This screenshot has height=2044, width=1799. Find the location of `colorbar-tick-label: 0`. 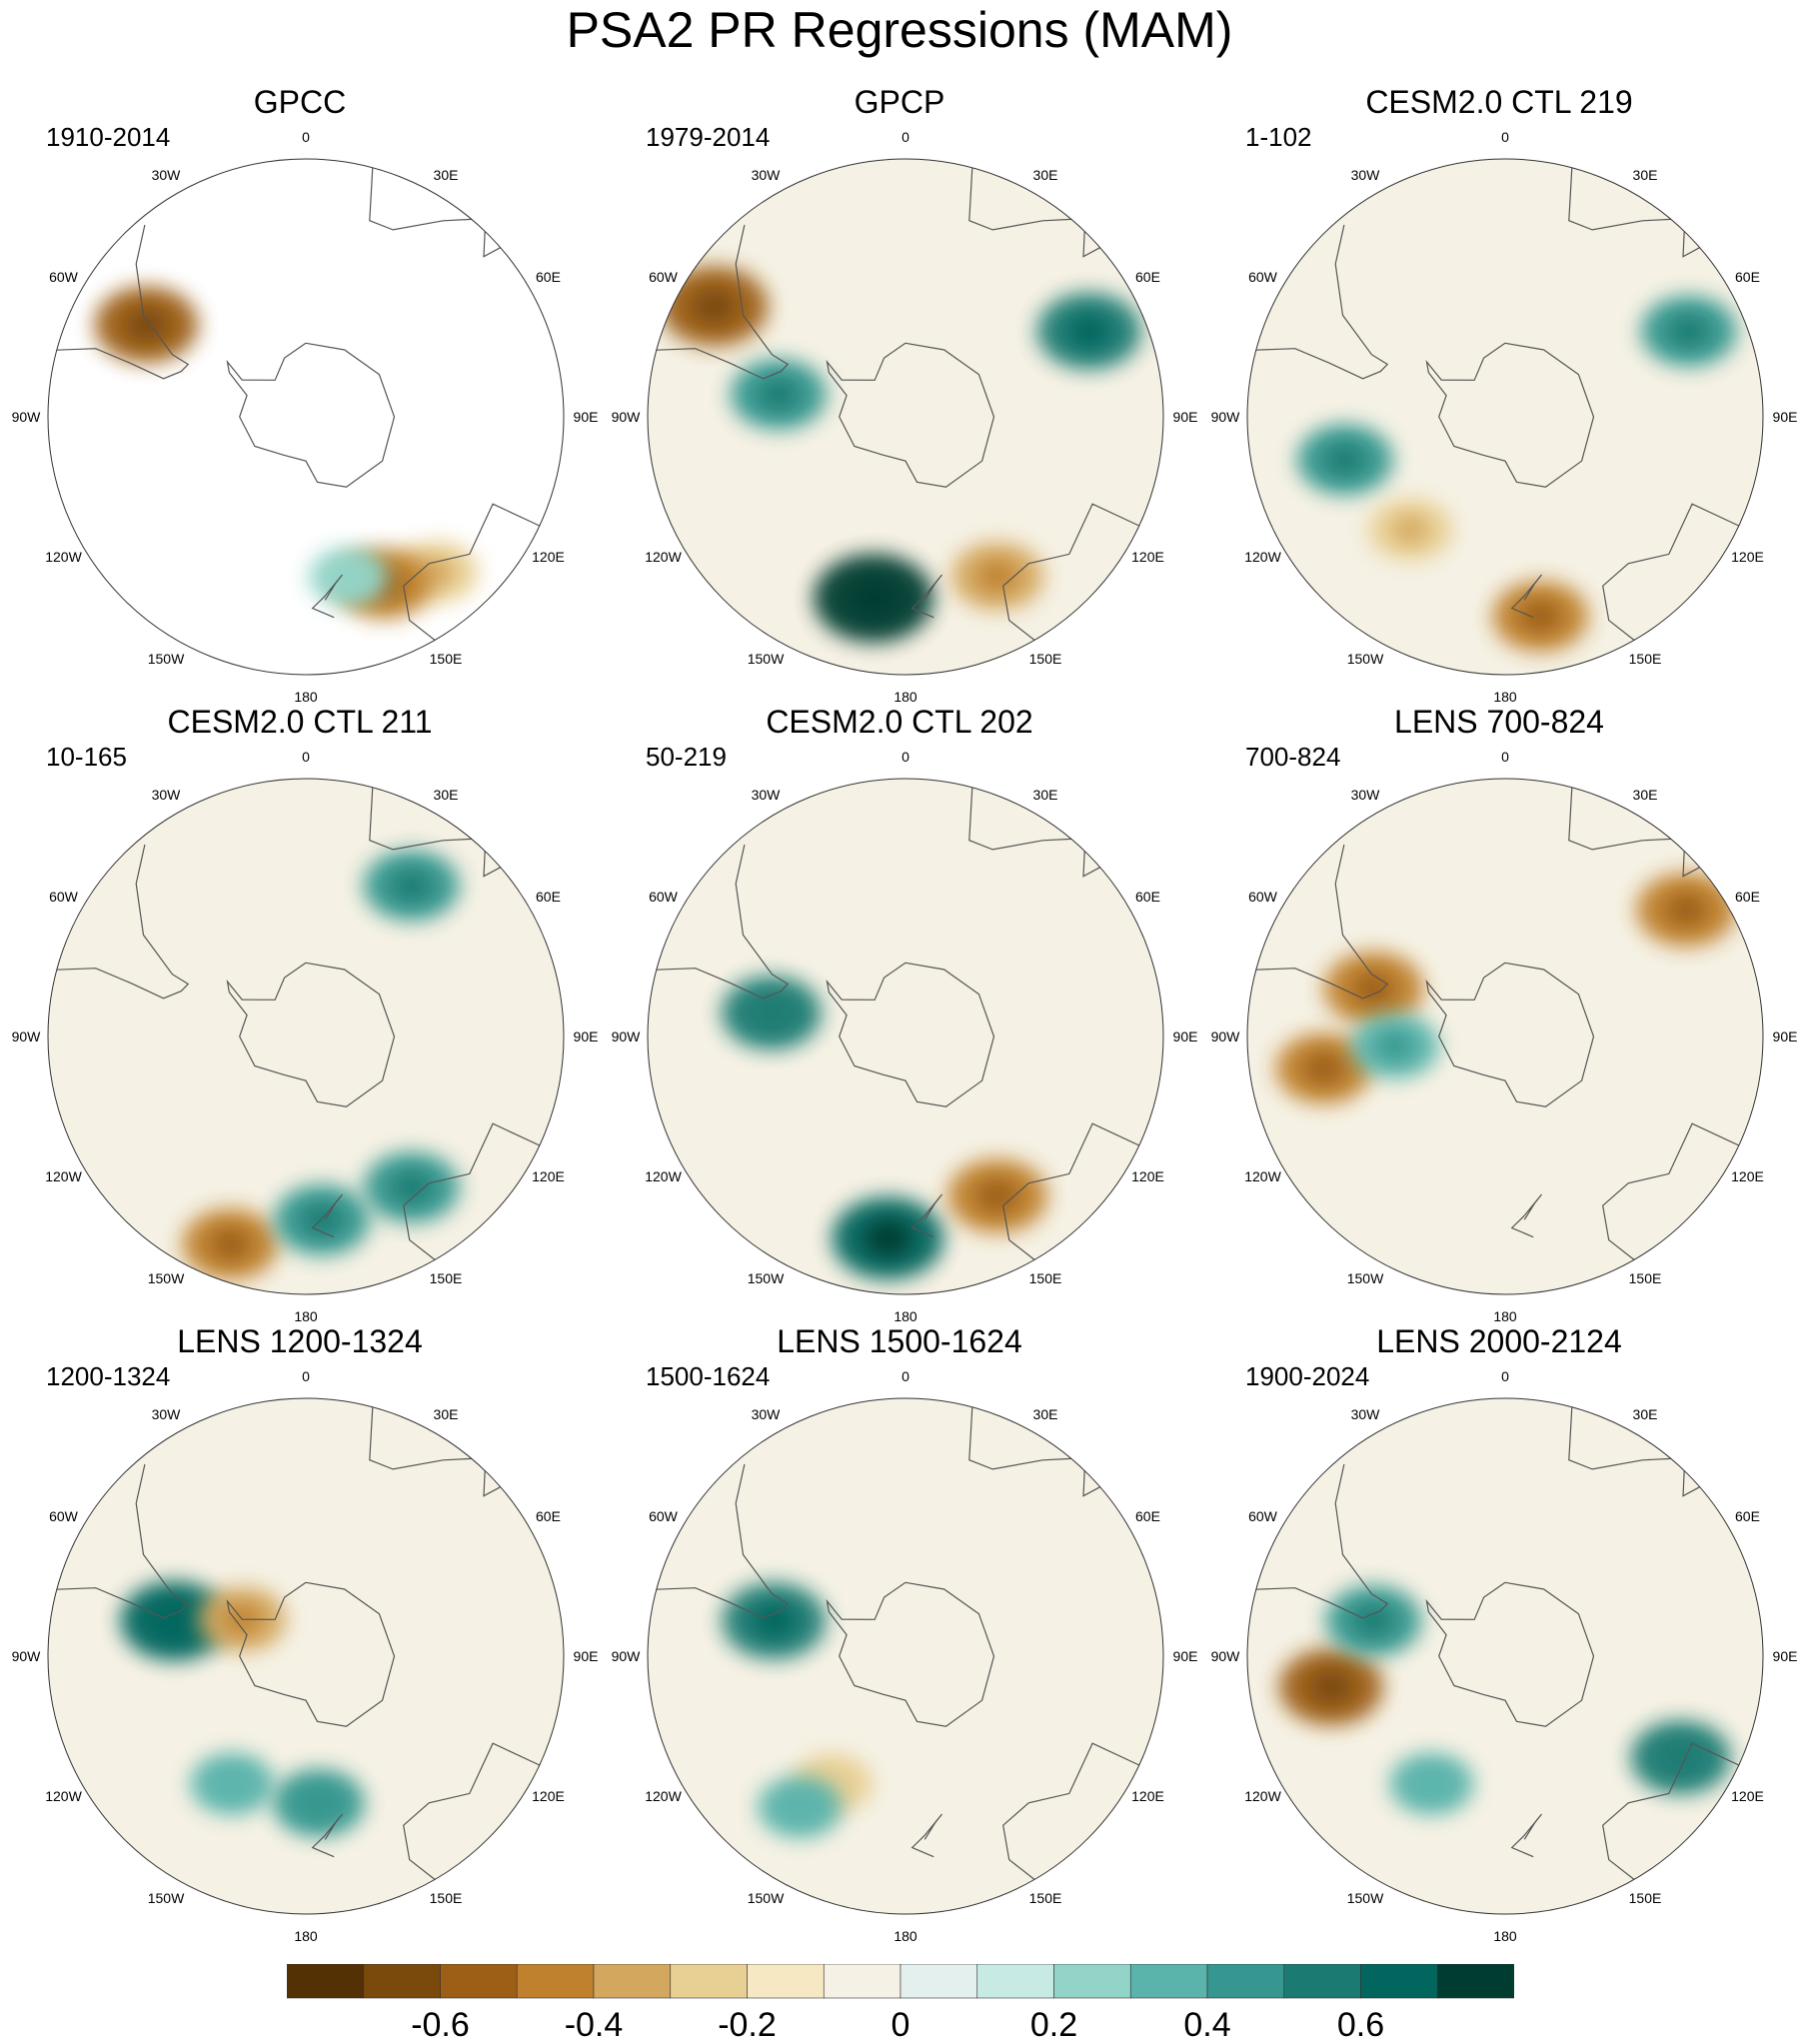

colorbar-tick-label: 0 is located at coordinates (900, 2025).